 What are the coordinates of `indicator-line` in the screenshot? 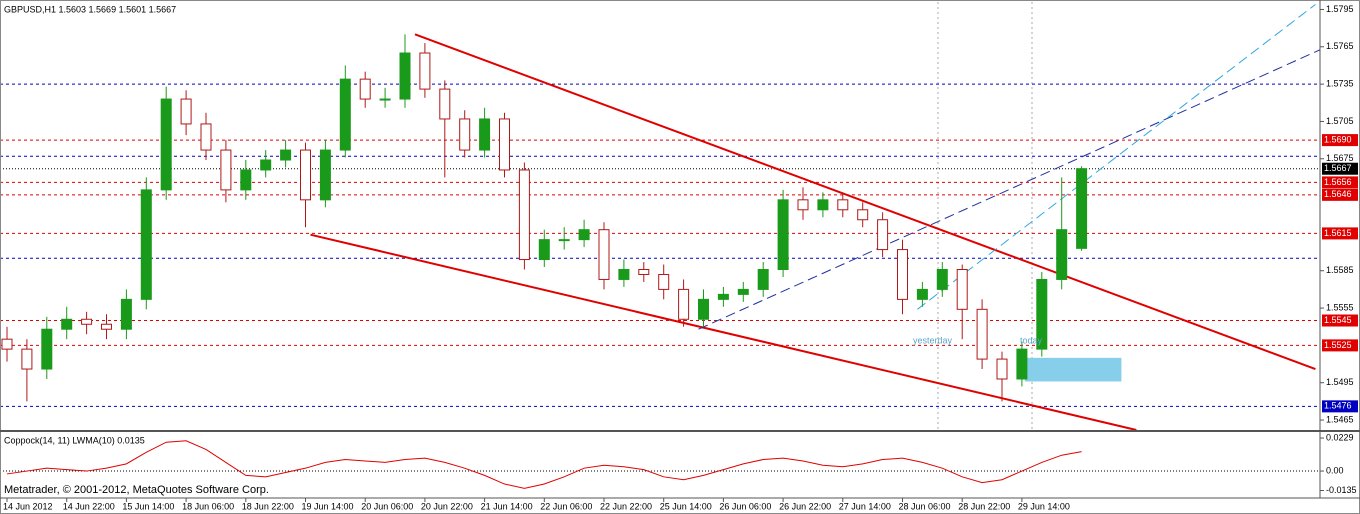 It's located at (544, 464).